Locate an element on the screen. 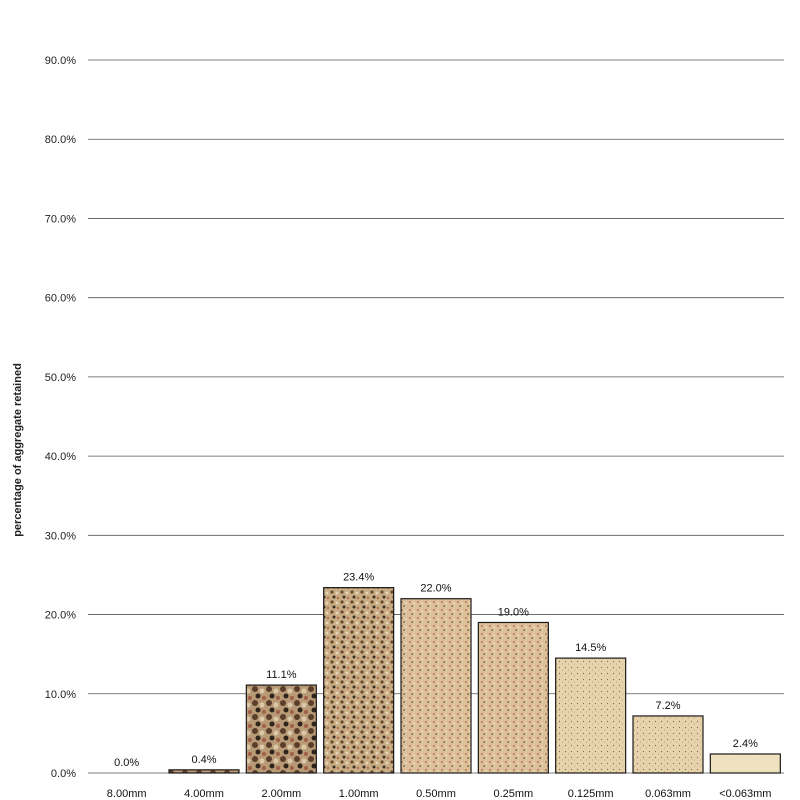 The height and width of the screenshot is (800, 800). data-label: 23.4% is located at coordinates (358, 578).